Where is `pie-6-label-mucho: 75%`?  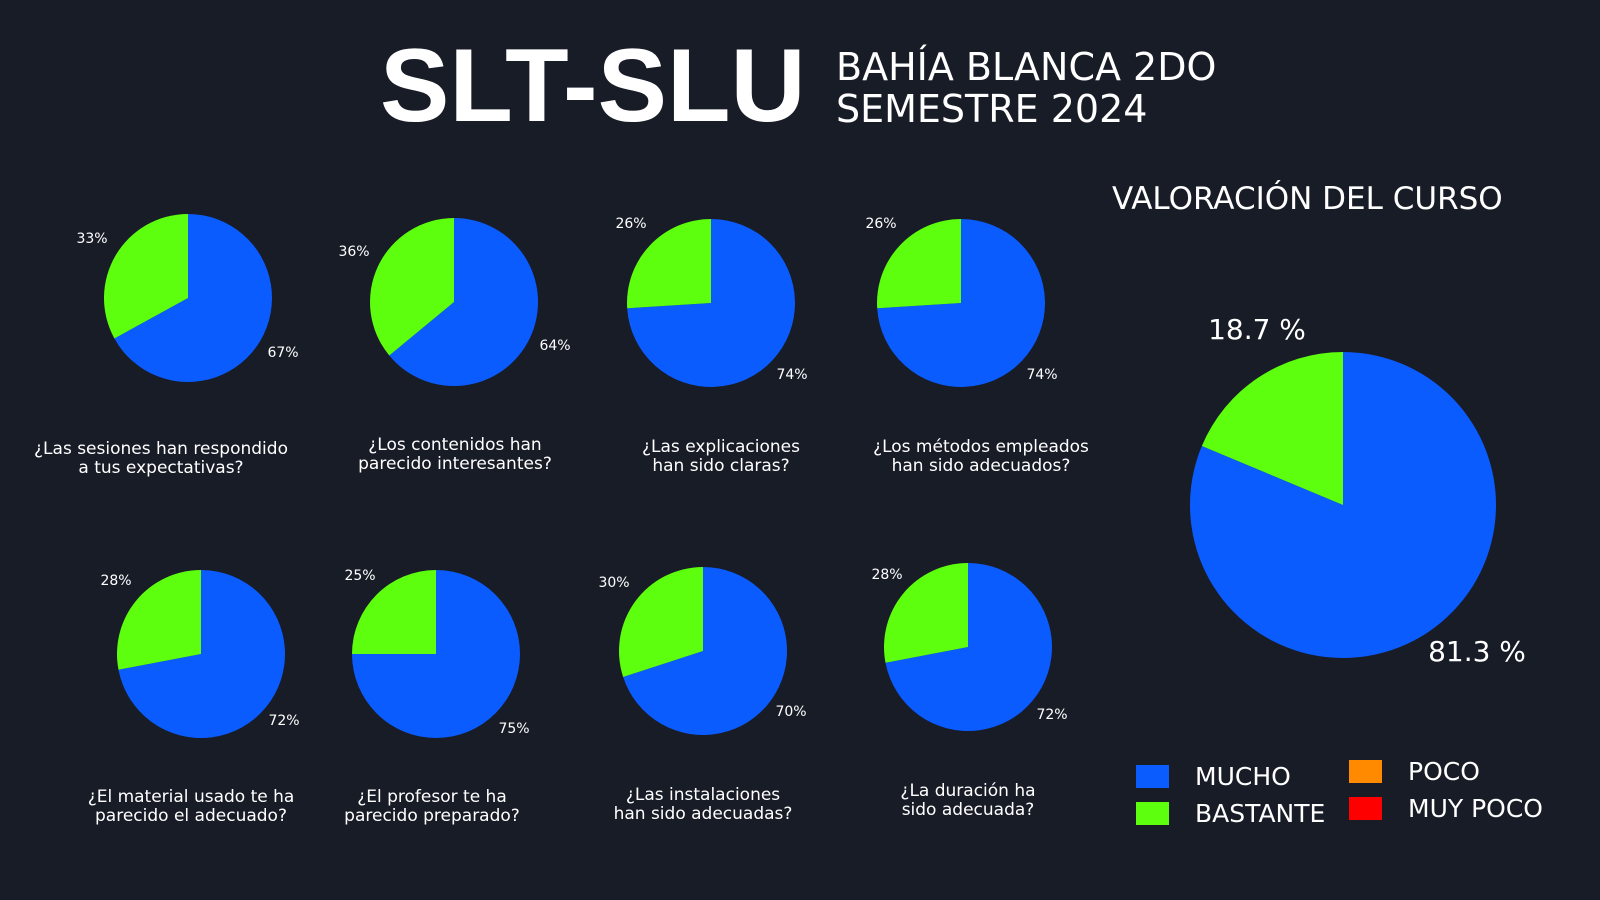
pie-6-label-mucho: 75% is located at coordinates (513, 729).